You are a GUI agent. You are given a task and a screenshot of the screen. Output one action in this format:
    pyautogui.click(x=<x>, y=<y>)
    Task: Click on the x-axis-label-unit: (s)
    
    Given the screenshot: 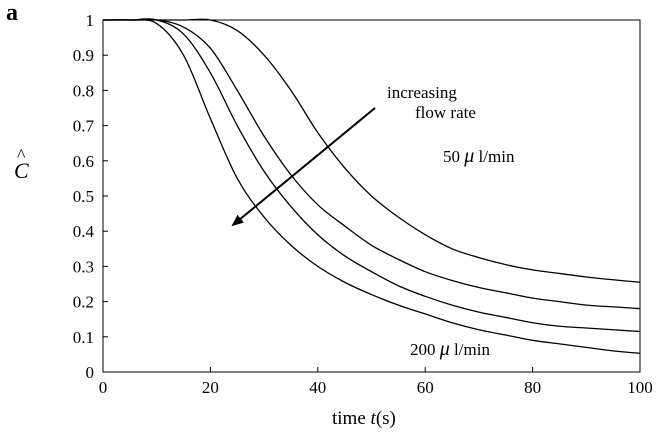 What is the action you would take?
    pyautogui.click(x=385, y=418)
    